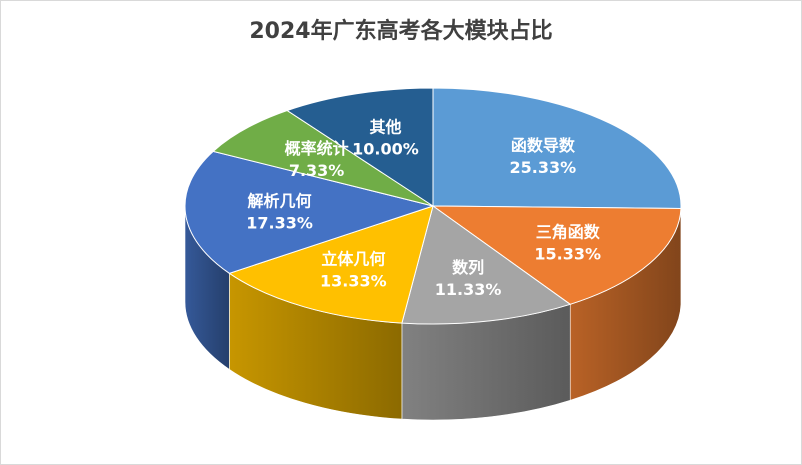 This screenshot has width=802, height=465. What do you see at coordinates (279, 223) in the screenshot?
I see `slice-value-label: 17.33%` at bounding box center [279, 223].